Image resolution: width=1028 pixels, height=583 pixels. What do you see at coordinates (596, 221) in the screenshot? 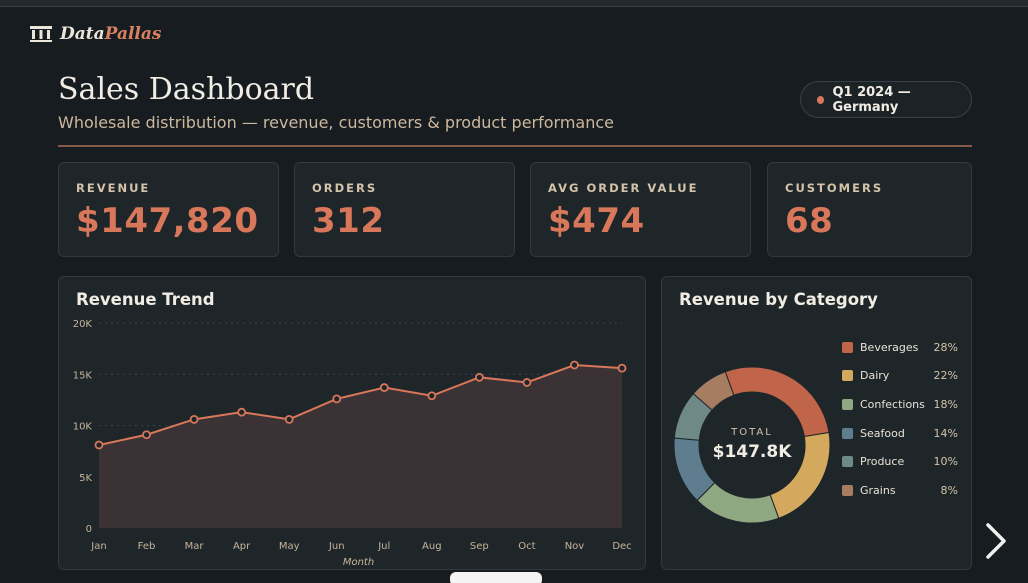
I see `kpi-value: $474` at bounding box center [596, 221].